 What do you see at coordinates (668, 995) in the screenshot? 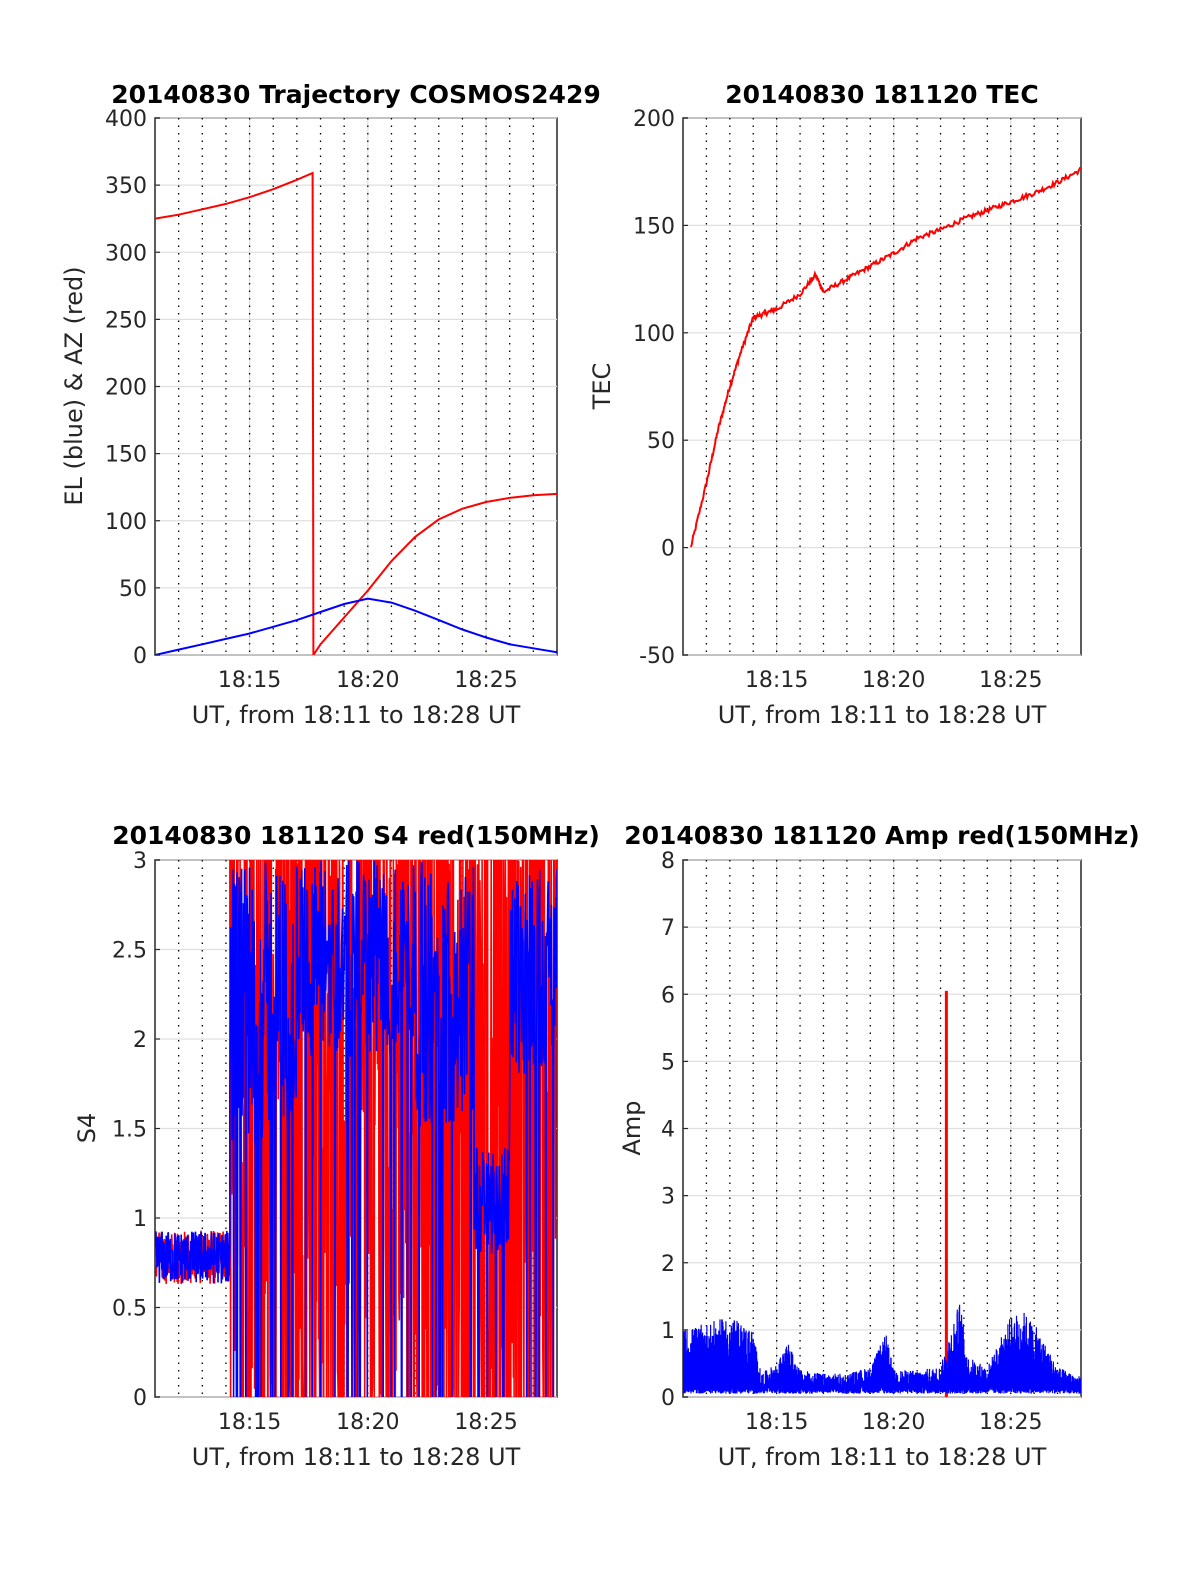
I see `y-tick-label: 6` at bounding box center [668, 995].